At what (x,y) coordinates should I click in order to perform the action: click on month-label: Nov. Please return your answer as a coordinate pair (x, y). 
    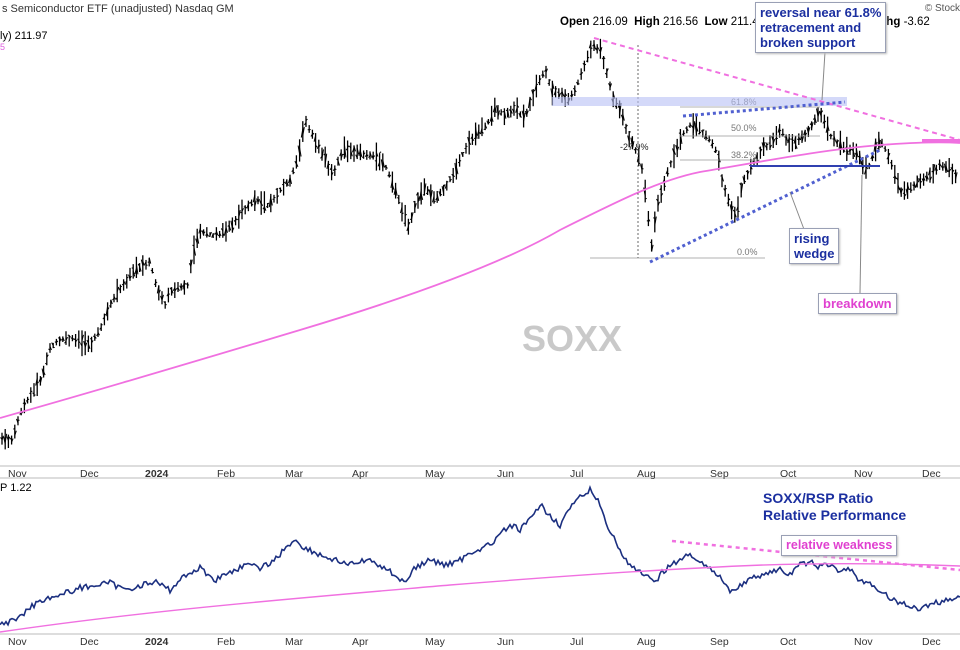
    Looking at the image, I should click on (863, 474).